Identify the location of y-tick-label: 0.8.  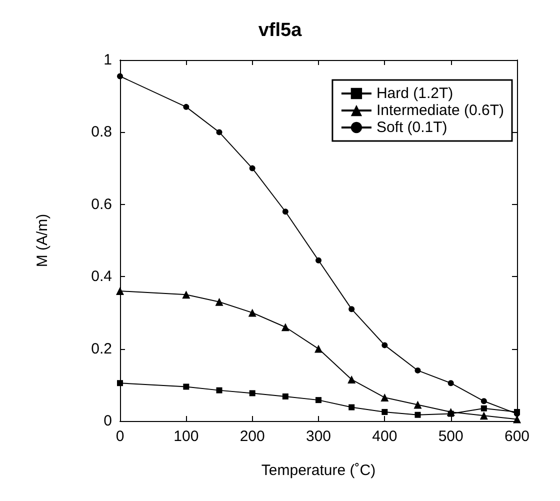
(101, 132).